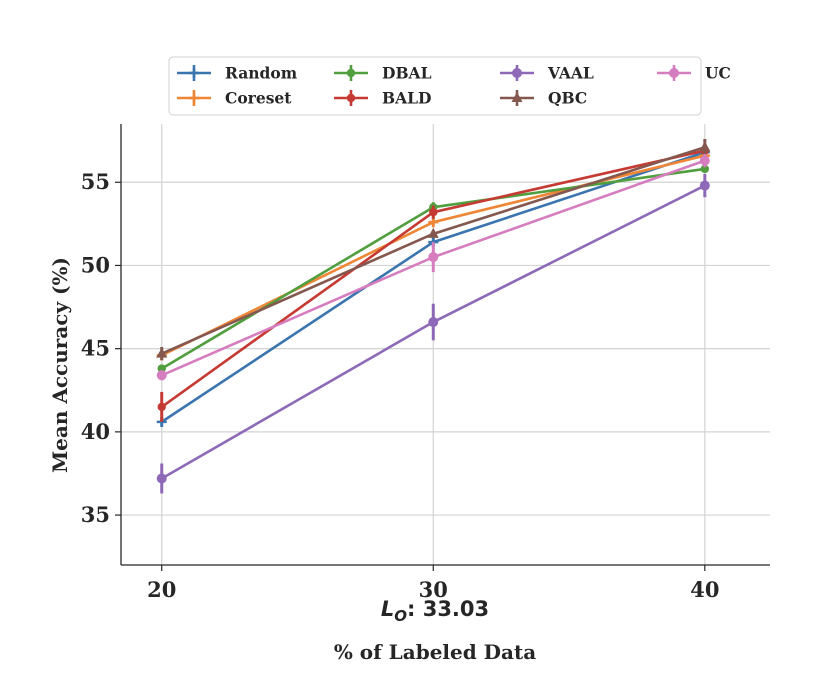 This screenshot has height=682, width=824. I want to click on y-tick-label: 55, so click(95, 181).